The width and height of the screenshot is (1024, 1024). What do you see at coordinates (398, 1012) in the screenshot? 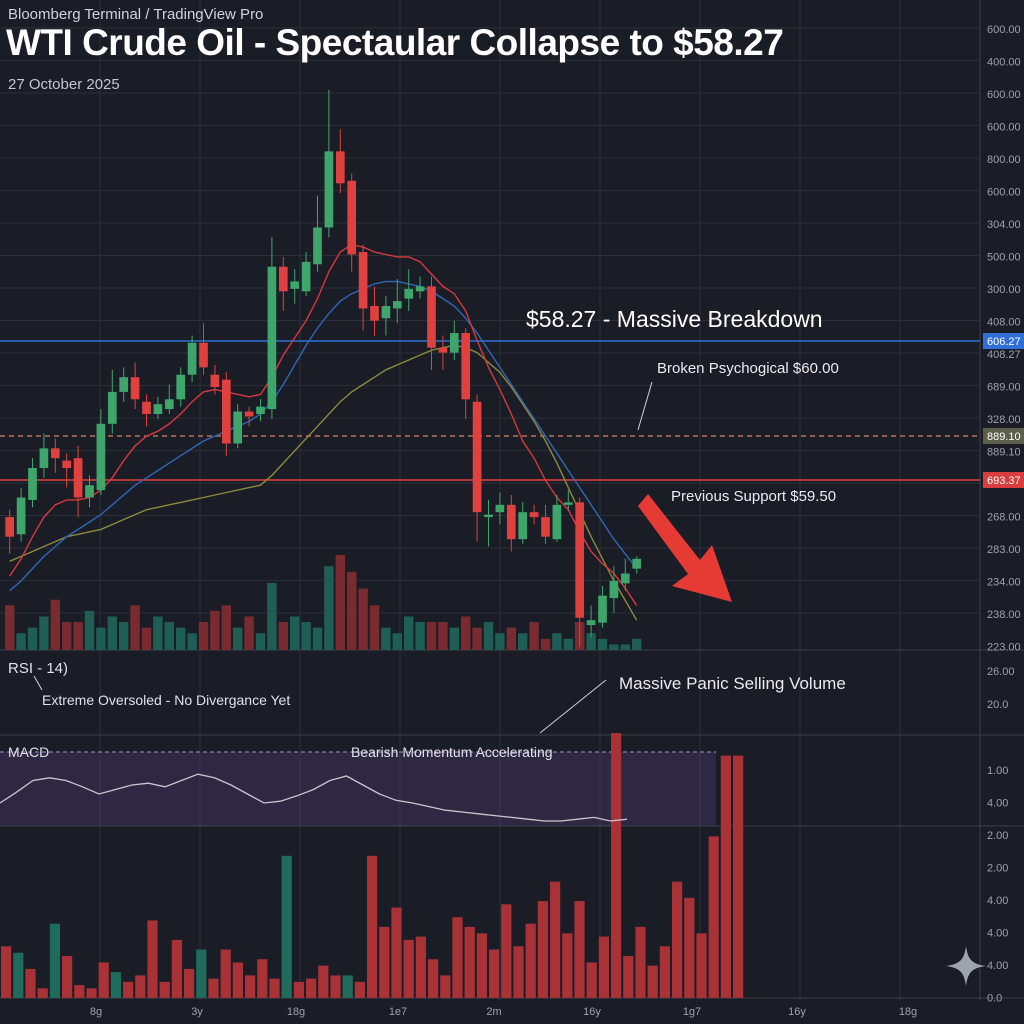
I see `time-tick-label: 1e7` at bounding box center [398, 1012].